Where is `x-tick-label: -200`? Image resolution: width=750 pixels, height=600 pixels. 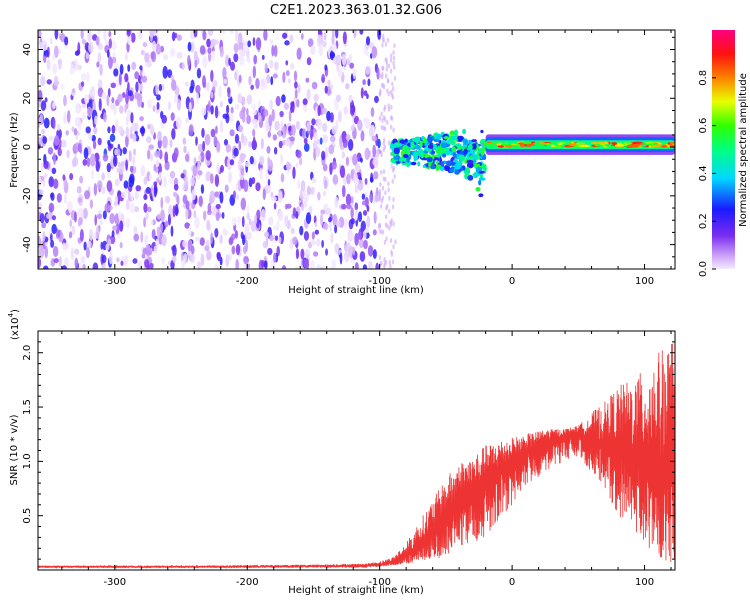 x-tick-label: -200 is located at coordinates (247, 281).